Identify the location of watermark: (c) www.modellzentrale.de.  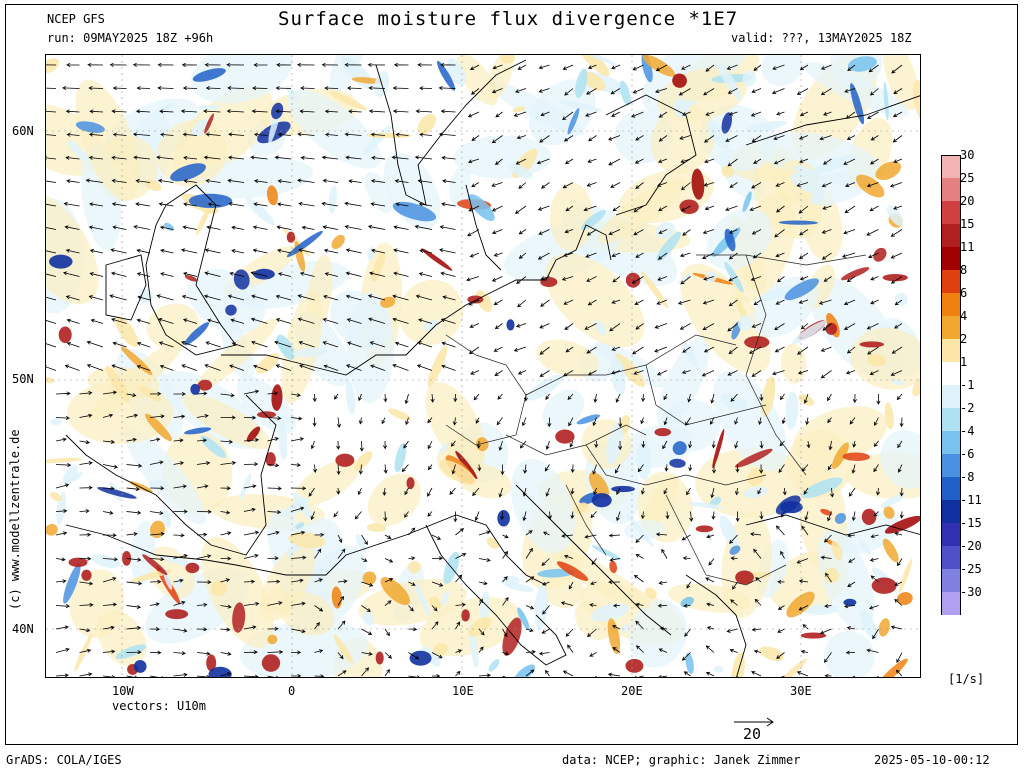
(15, 519).